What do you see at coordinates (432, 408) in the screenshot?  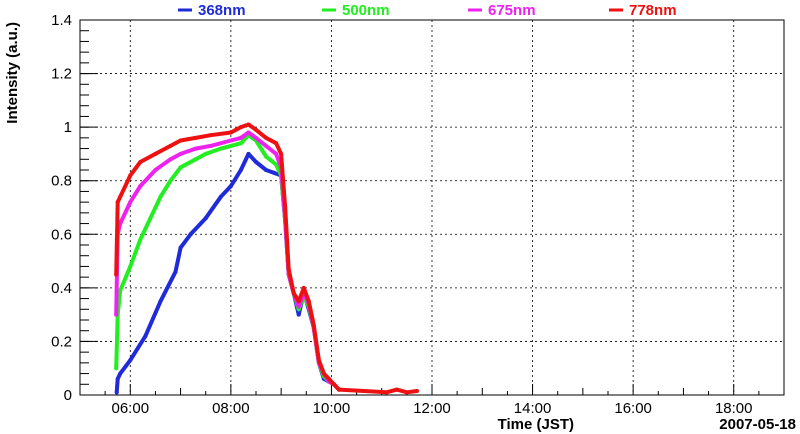 I see `x-tick-label: 12:00` at bounding box center [432, 408].